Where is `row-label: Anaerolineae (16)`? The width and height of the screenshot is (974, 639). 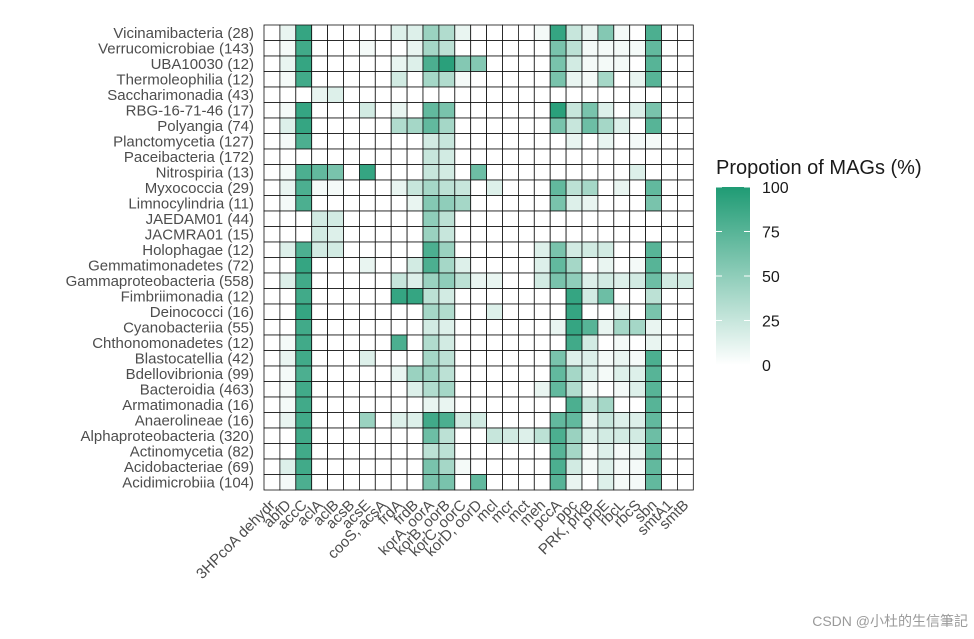 row-label: Anaerolineae (16) is located at coordinates (194, 420).